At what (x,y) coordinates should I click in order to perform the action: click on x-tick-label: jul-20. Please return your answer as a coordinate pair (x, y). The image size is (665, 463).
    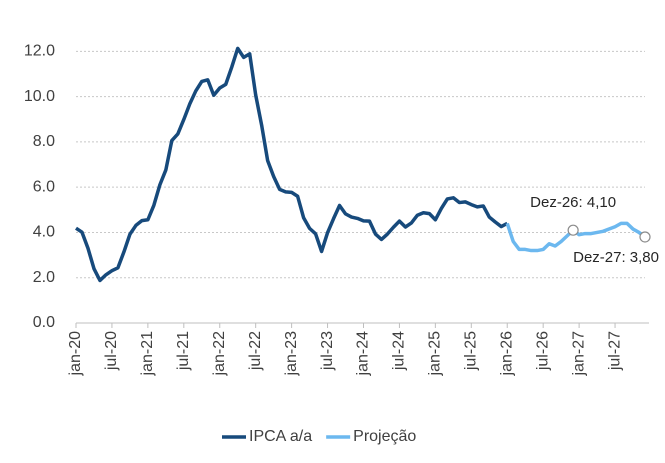
    Looking at the image, I should click on (111, 351).